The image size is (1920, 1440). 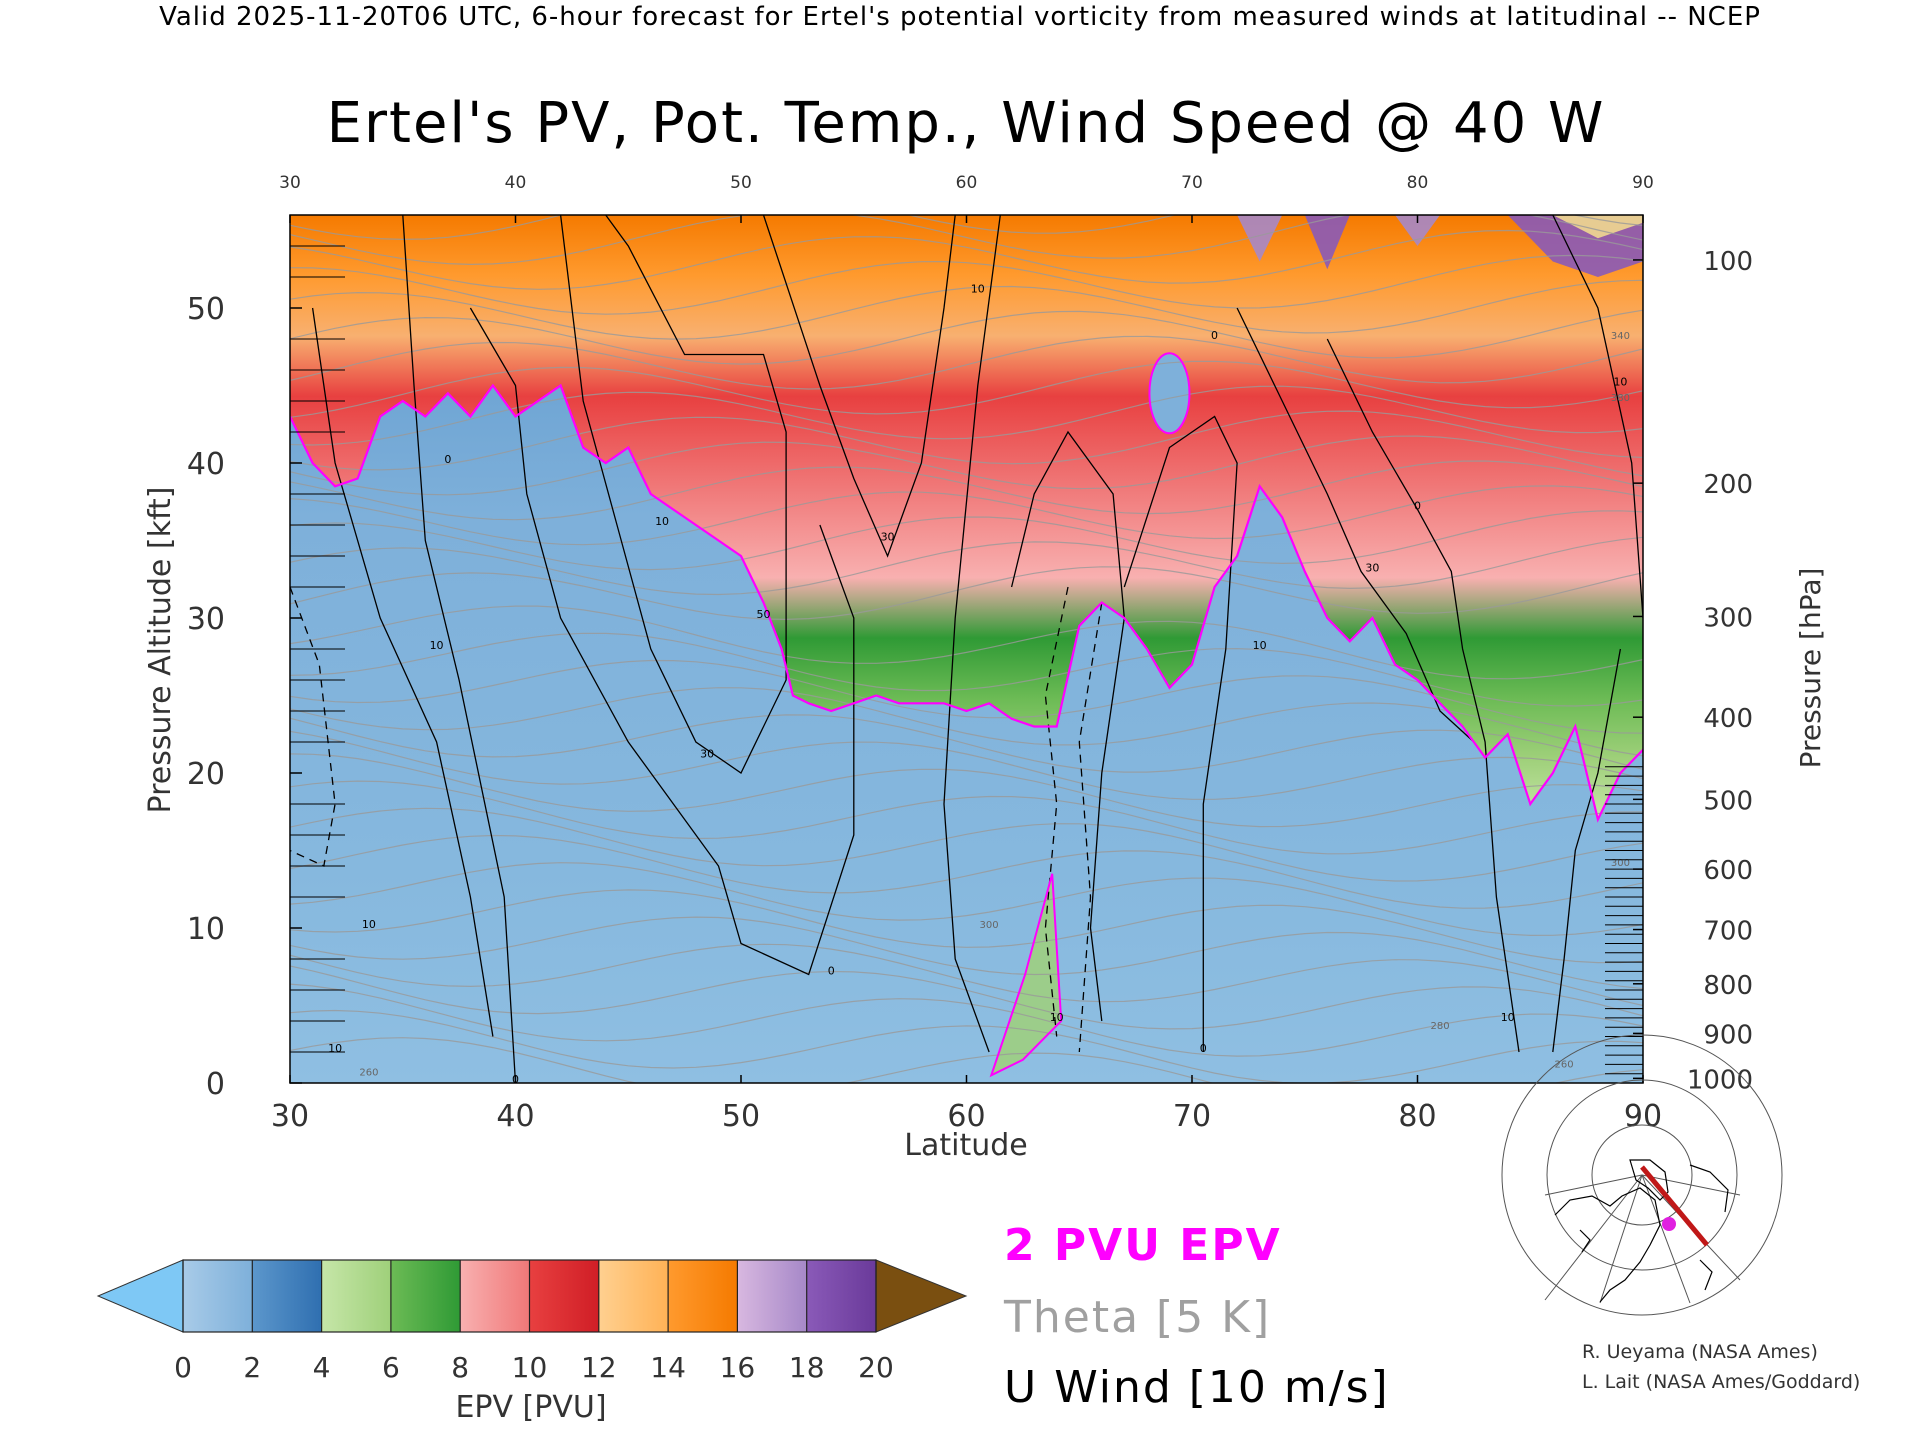 What do you see at coordinates (965, 1145) in the screenshot?
I see `x-axis-label: Latitude` at bounding box center [965, 1145].